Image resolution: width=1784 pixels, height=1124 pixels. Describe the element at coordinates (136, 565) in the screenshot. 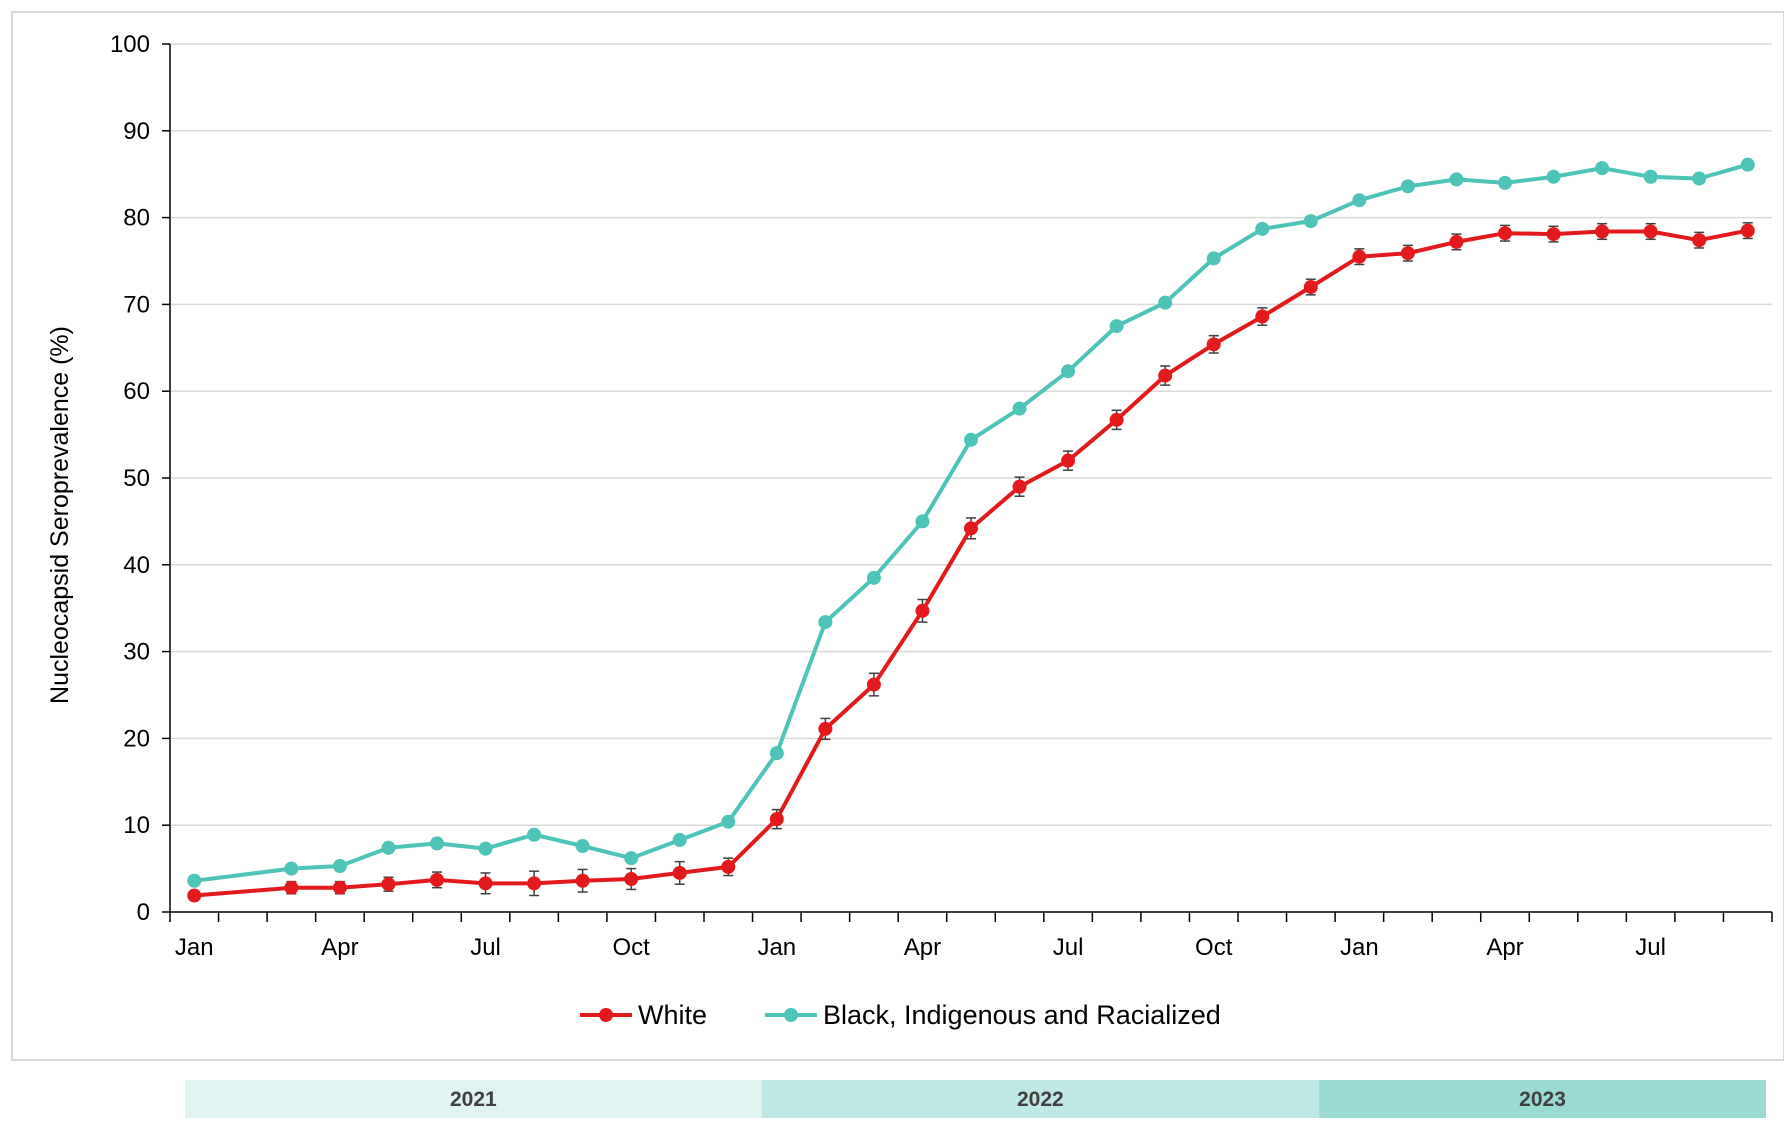

I see `y-tick-label: 40` at that location.